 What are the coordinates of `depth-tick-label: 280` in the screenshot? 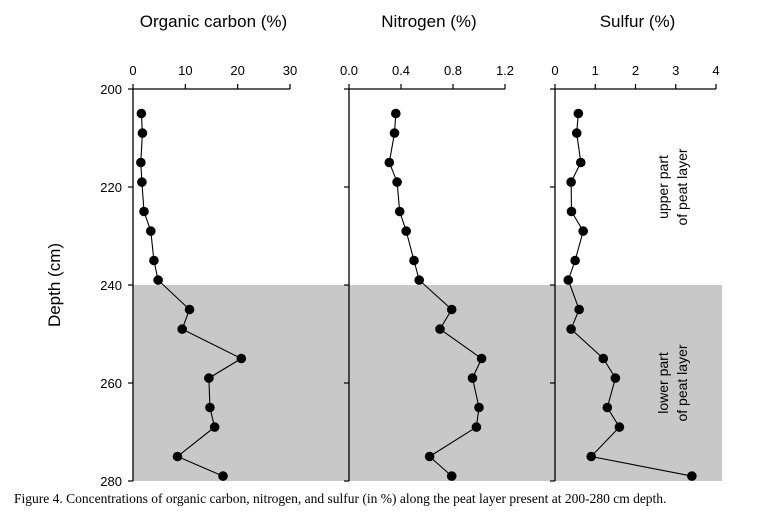 It's located at (111, 481).